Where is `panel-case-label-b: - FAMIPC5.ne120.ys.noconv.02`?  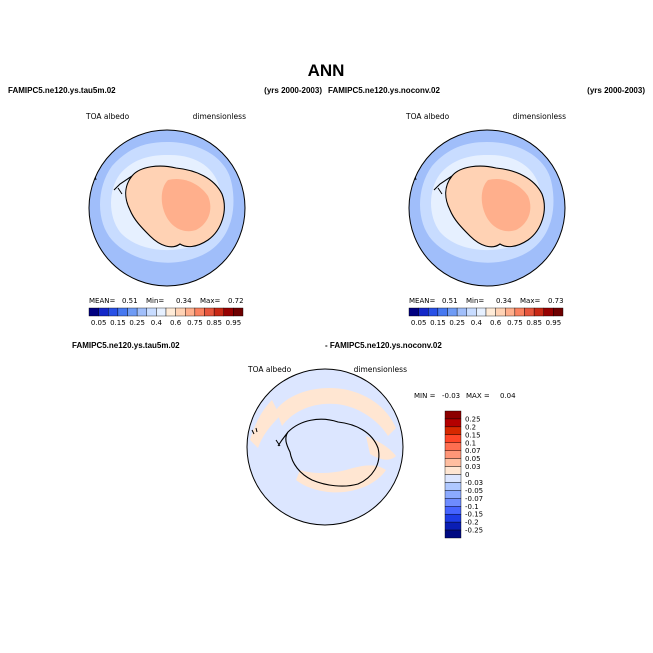 panel-case-label-b: - FAMIPC5.ne120.ys.noconv.02 is located at coordinates (383, 345).